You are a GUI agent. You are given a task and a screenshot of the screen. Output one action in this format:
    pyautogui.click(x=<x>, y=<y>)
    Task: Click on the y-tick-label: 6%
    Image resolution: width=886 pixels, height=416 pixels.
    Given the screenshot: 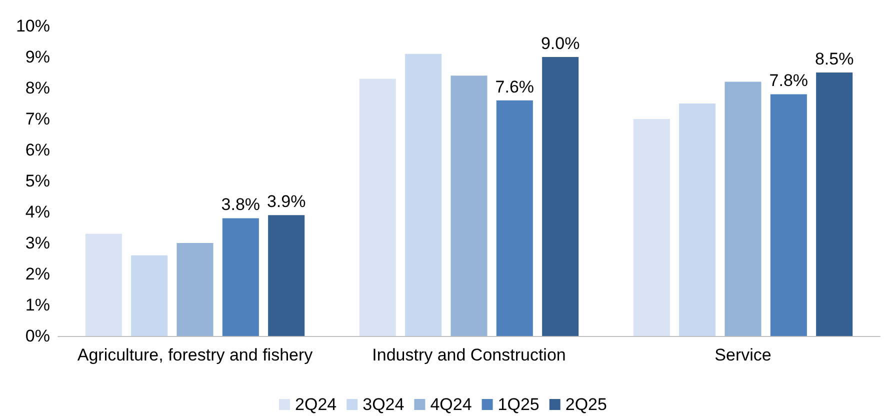 What is the action you would take?
    pyautogui.click(x=37, y=150)
    